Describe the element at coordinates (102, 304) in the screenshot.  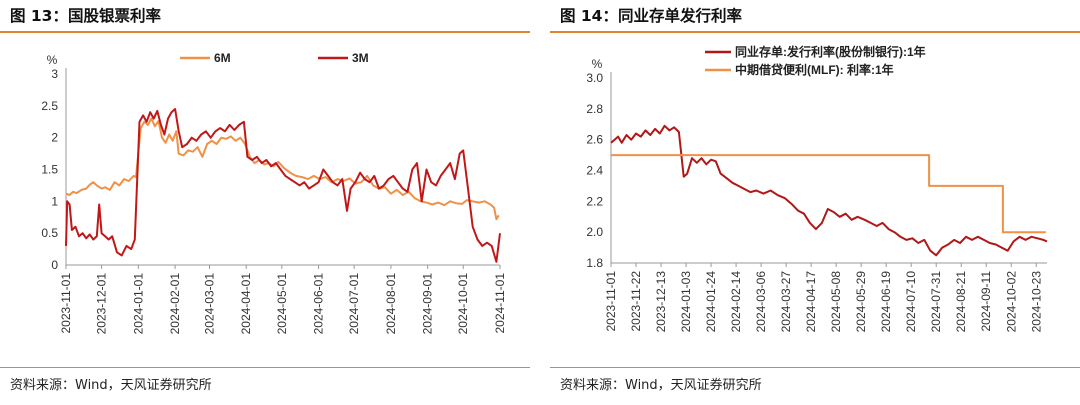
I see `x-tick-label: 2023-12-01` at that location.